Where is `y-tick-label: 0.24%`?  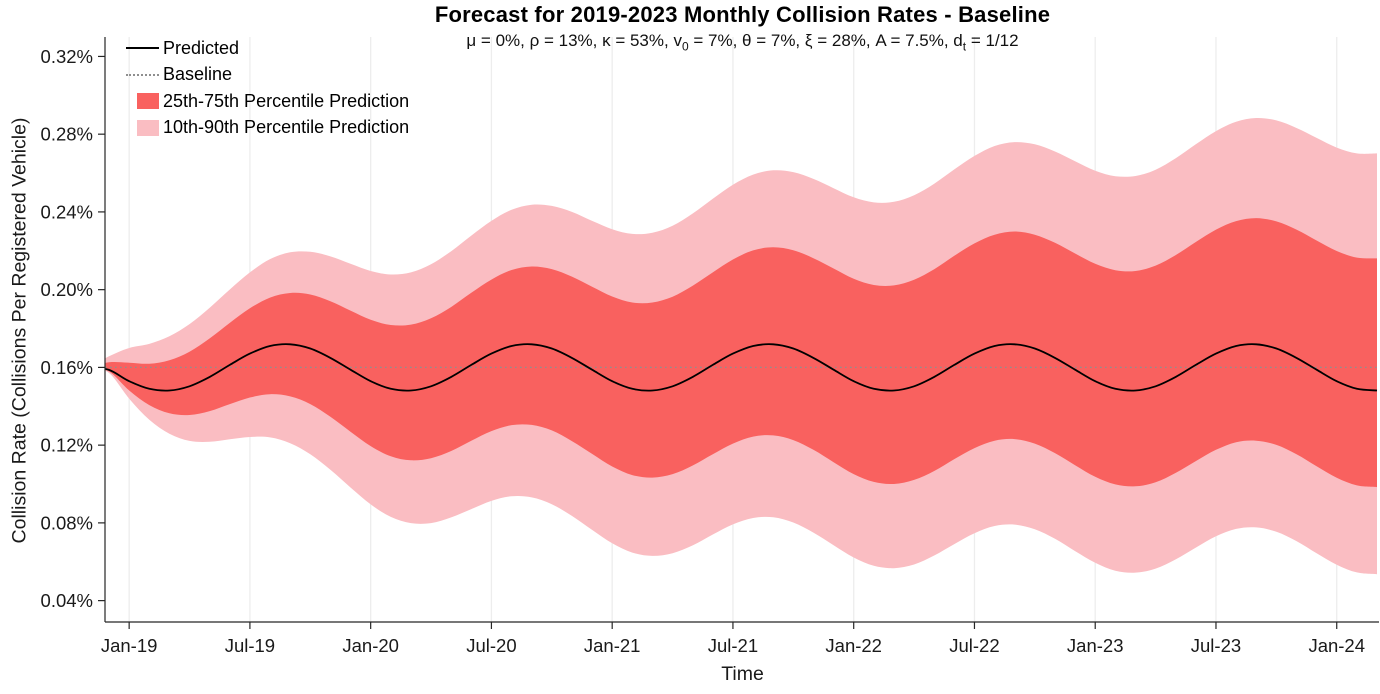
y-tick-label: 0.24% is located at coordinates (67, 211).